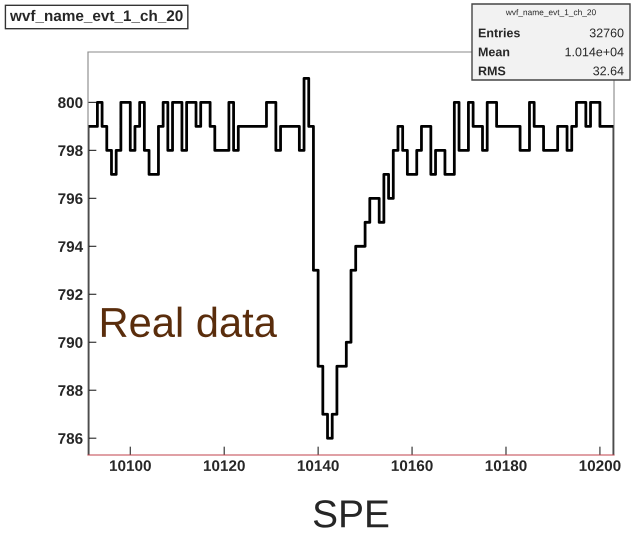 The height and width of the screenshot is (538, 633). Describe the element at coordinates (70, 150) in the screenshot. I see `y-tick-label: 798` at that location.